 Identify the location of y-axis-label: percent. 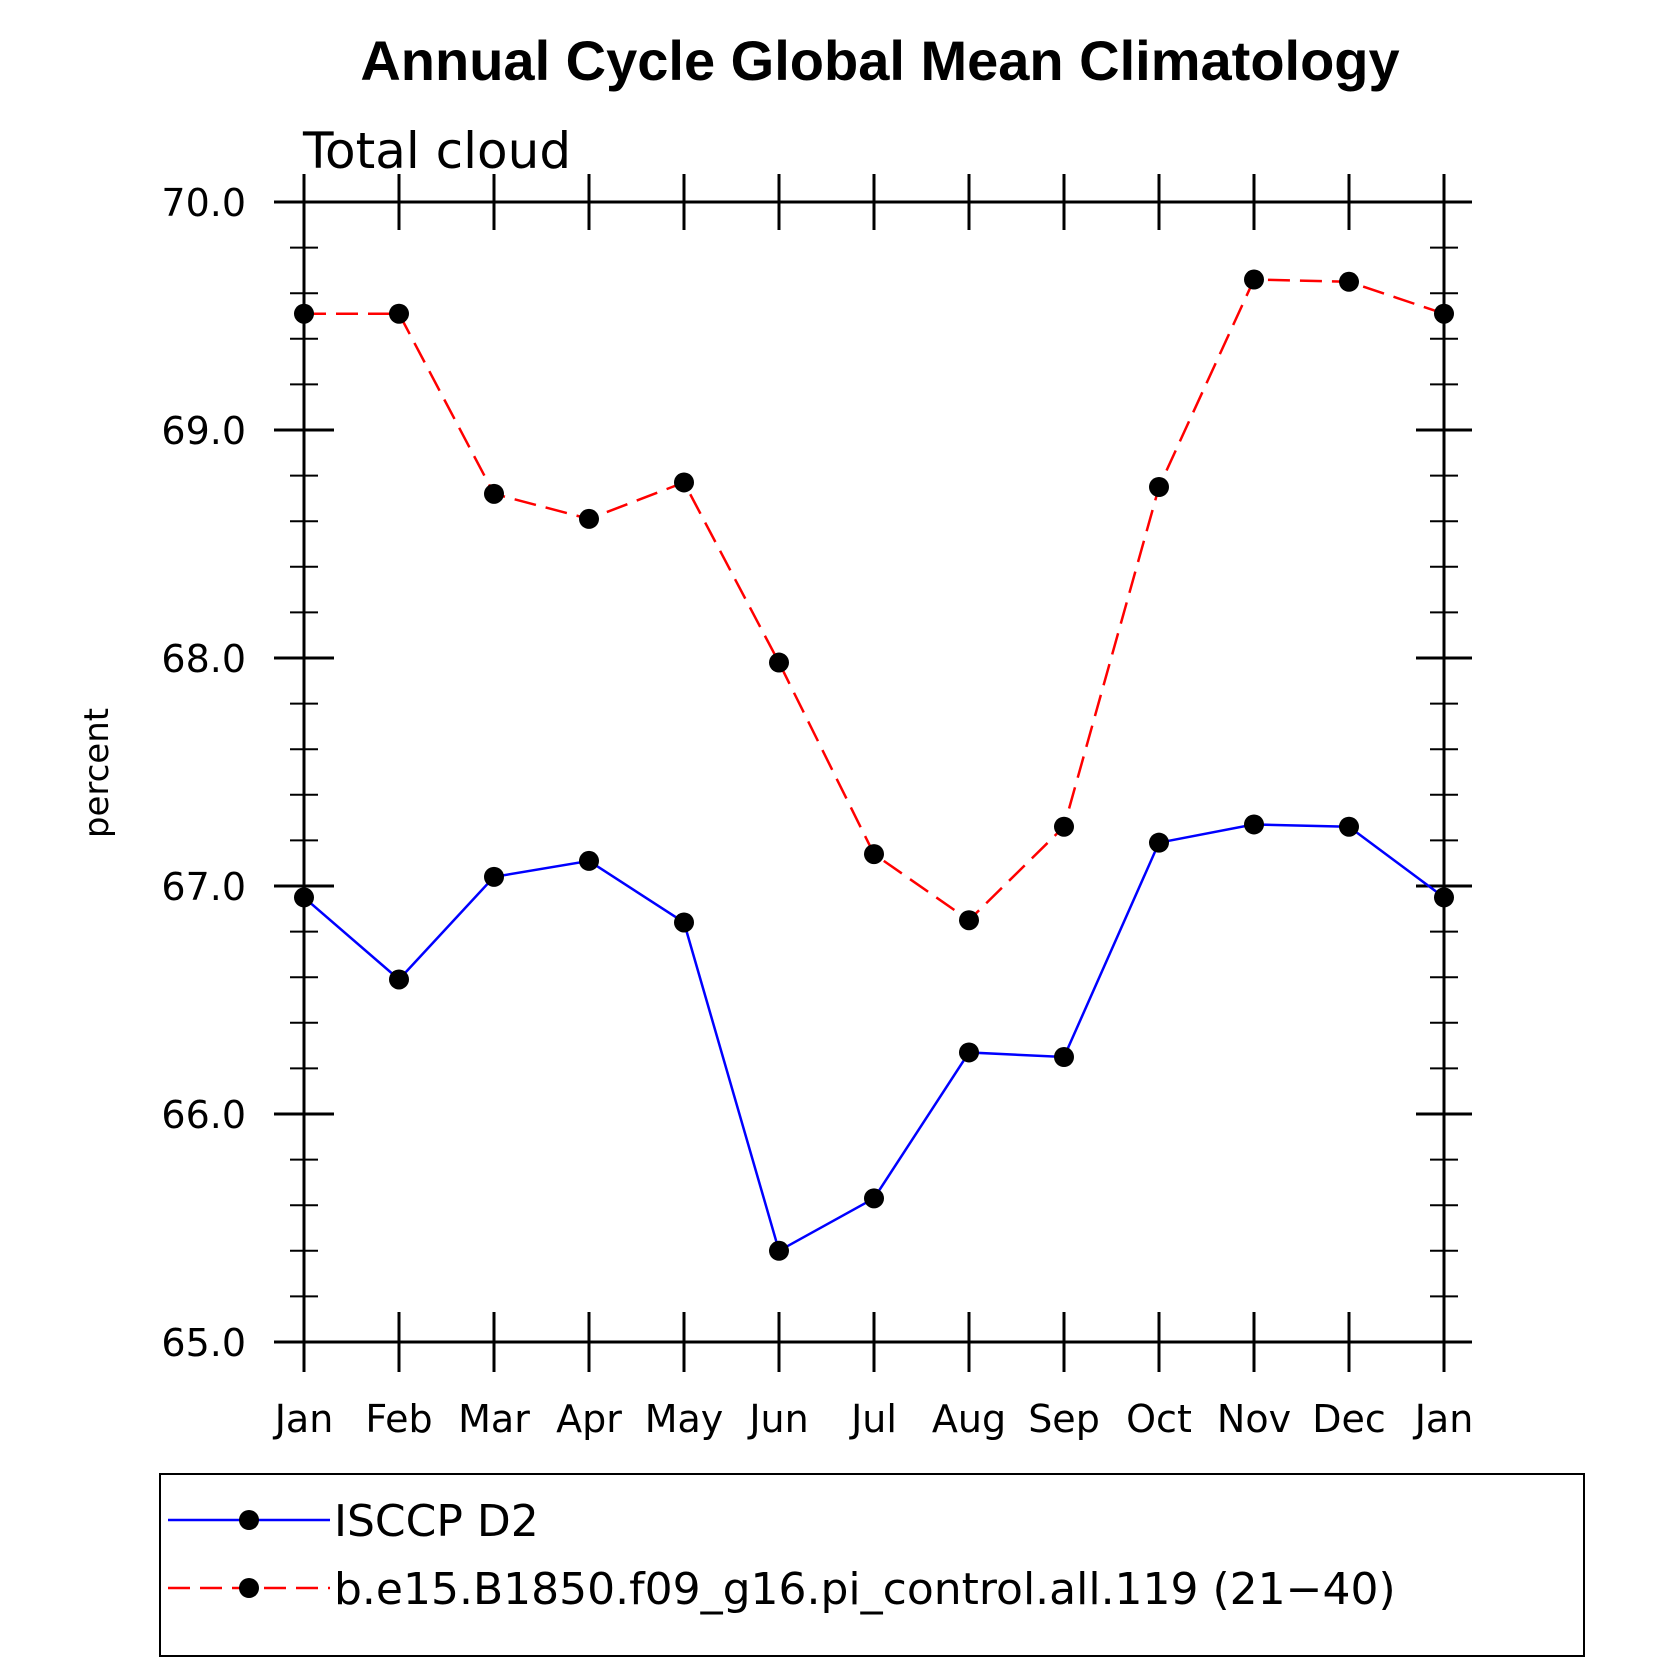
(97, 773).